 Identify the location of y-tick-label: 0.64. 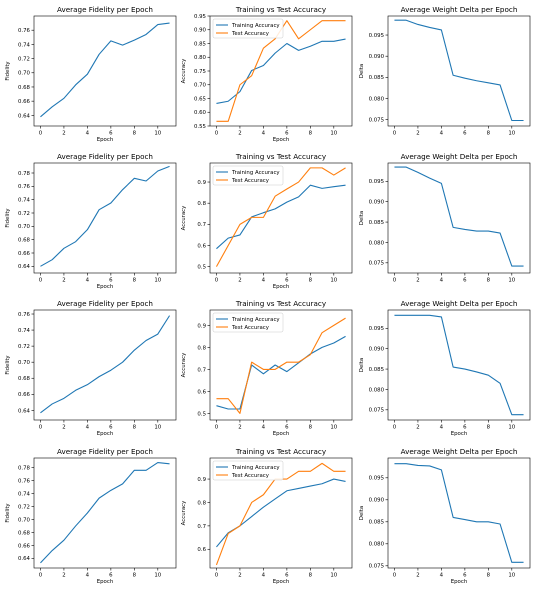
(24, 267).